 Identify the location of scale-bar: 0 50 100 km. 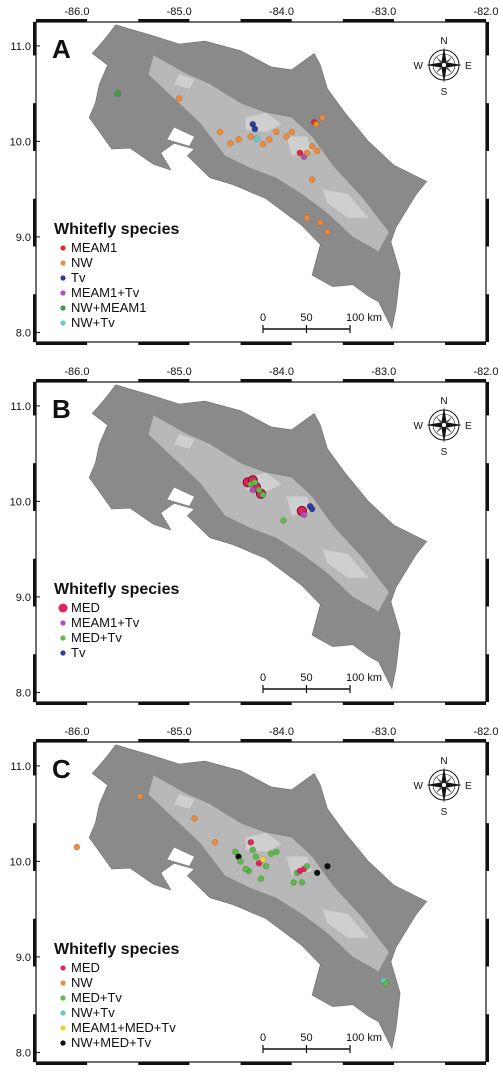
(321, 322).